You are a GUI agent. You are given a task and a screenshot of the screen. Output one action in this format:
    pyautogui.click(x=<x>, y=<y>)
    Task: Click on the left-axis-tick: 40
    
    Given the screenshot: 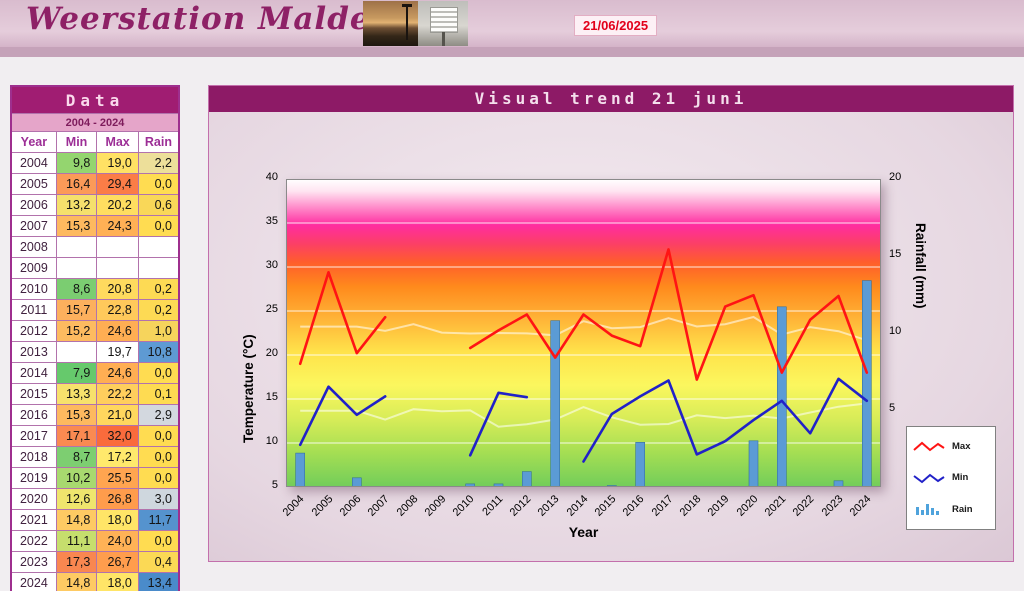 What is the action you would take?
    pyautogui.click(x=271, y=177)
    